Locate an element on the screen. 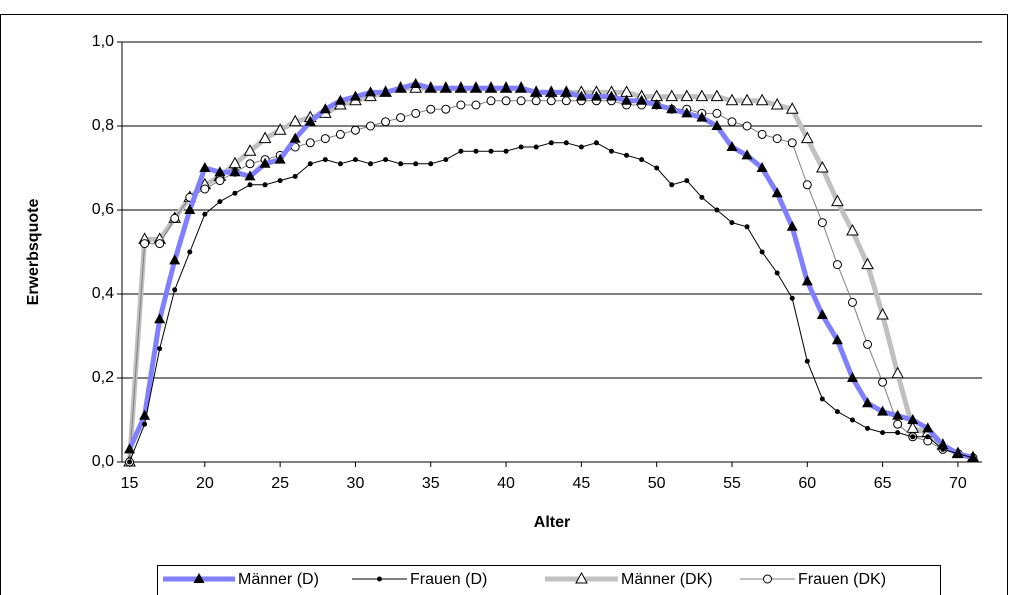  x-tick-label: 65 is located at coordinates (883, 483).